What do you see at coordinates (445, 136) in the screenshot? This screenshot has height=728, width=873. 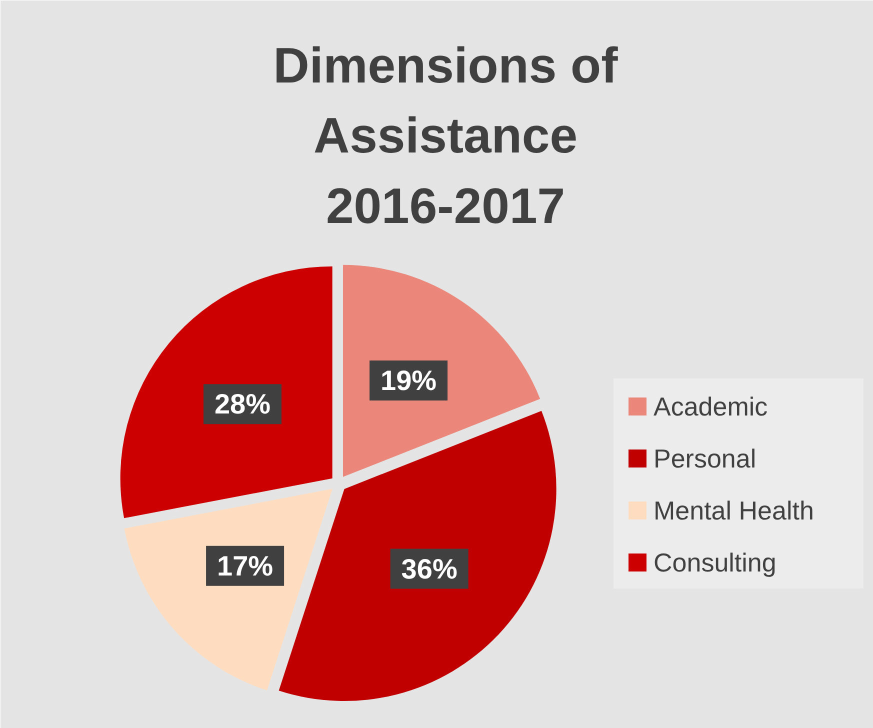 I see `chart-title: Dimensions of Assistance 2016-2017` at bounding box center [445, 136].